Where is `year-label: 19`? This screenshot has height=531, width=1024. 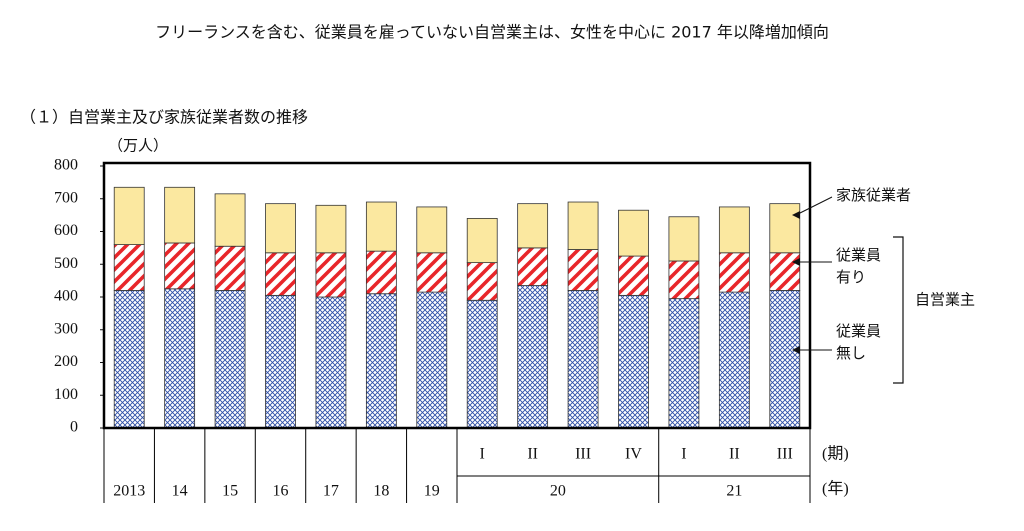
year-label: 19 is located at coordinates (432, 491).